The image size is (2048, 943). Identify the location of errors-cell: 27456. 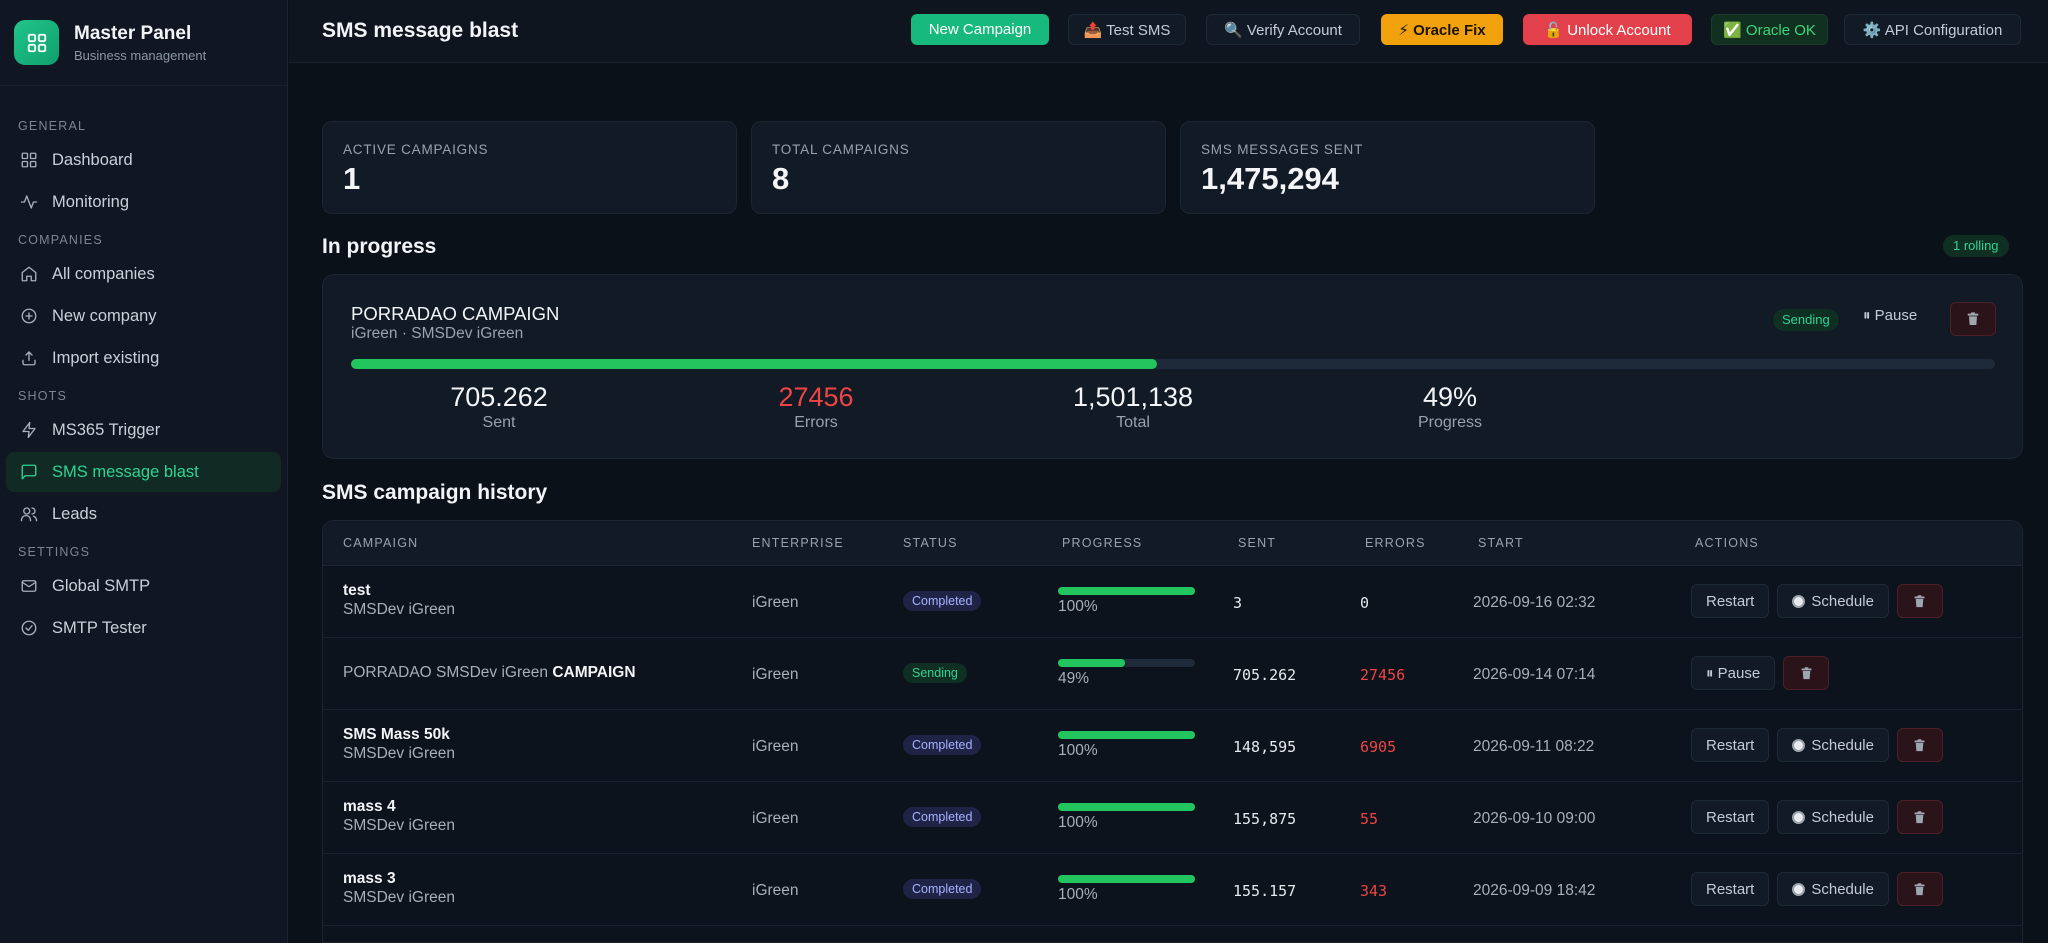
(1383, 675).